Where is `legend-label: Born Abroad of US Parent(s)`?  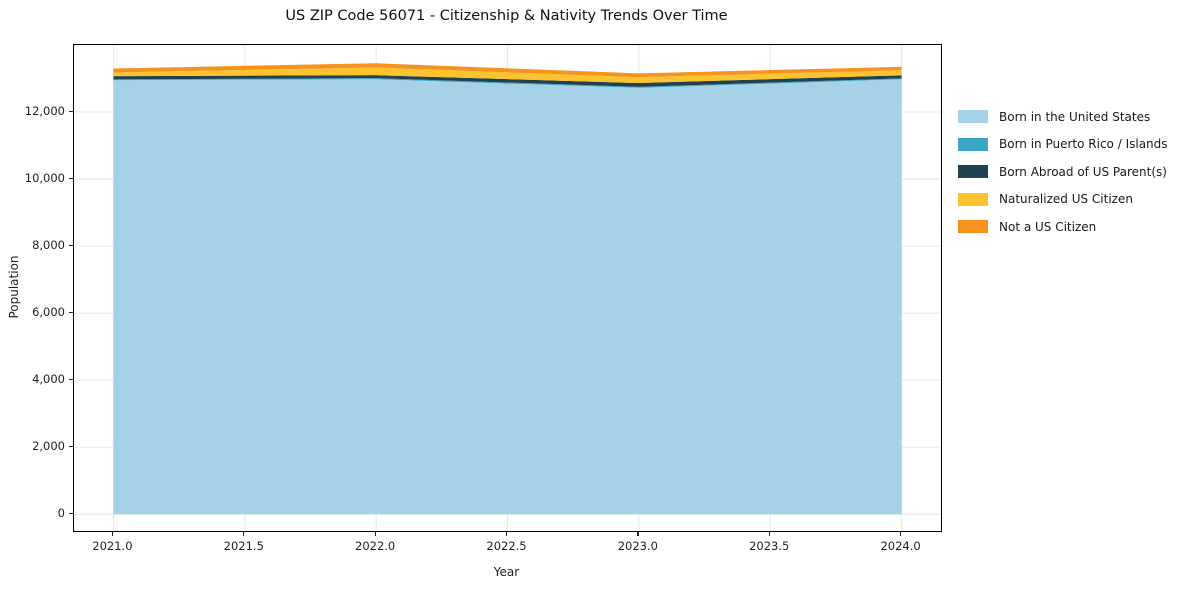
legend-label: Born Abroad of US Parent(s) is located at coordinates (1083, 171).